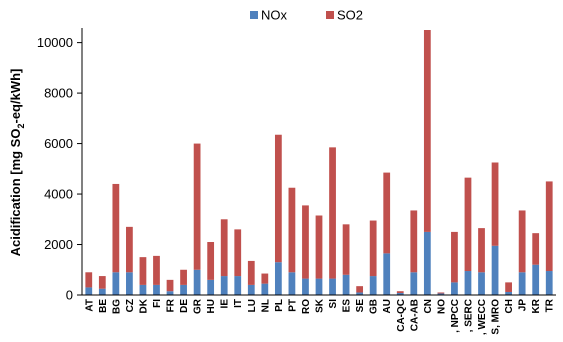  Describe the element at coordinates (211, 306) in the screenshot. I see `x-category-label: HU` at that location.